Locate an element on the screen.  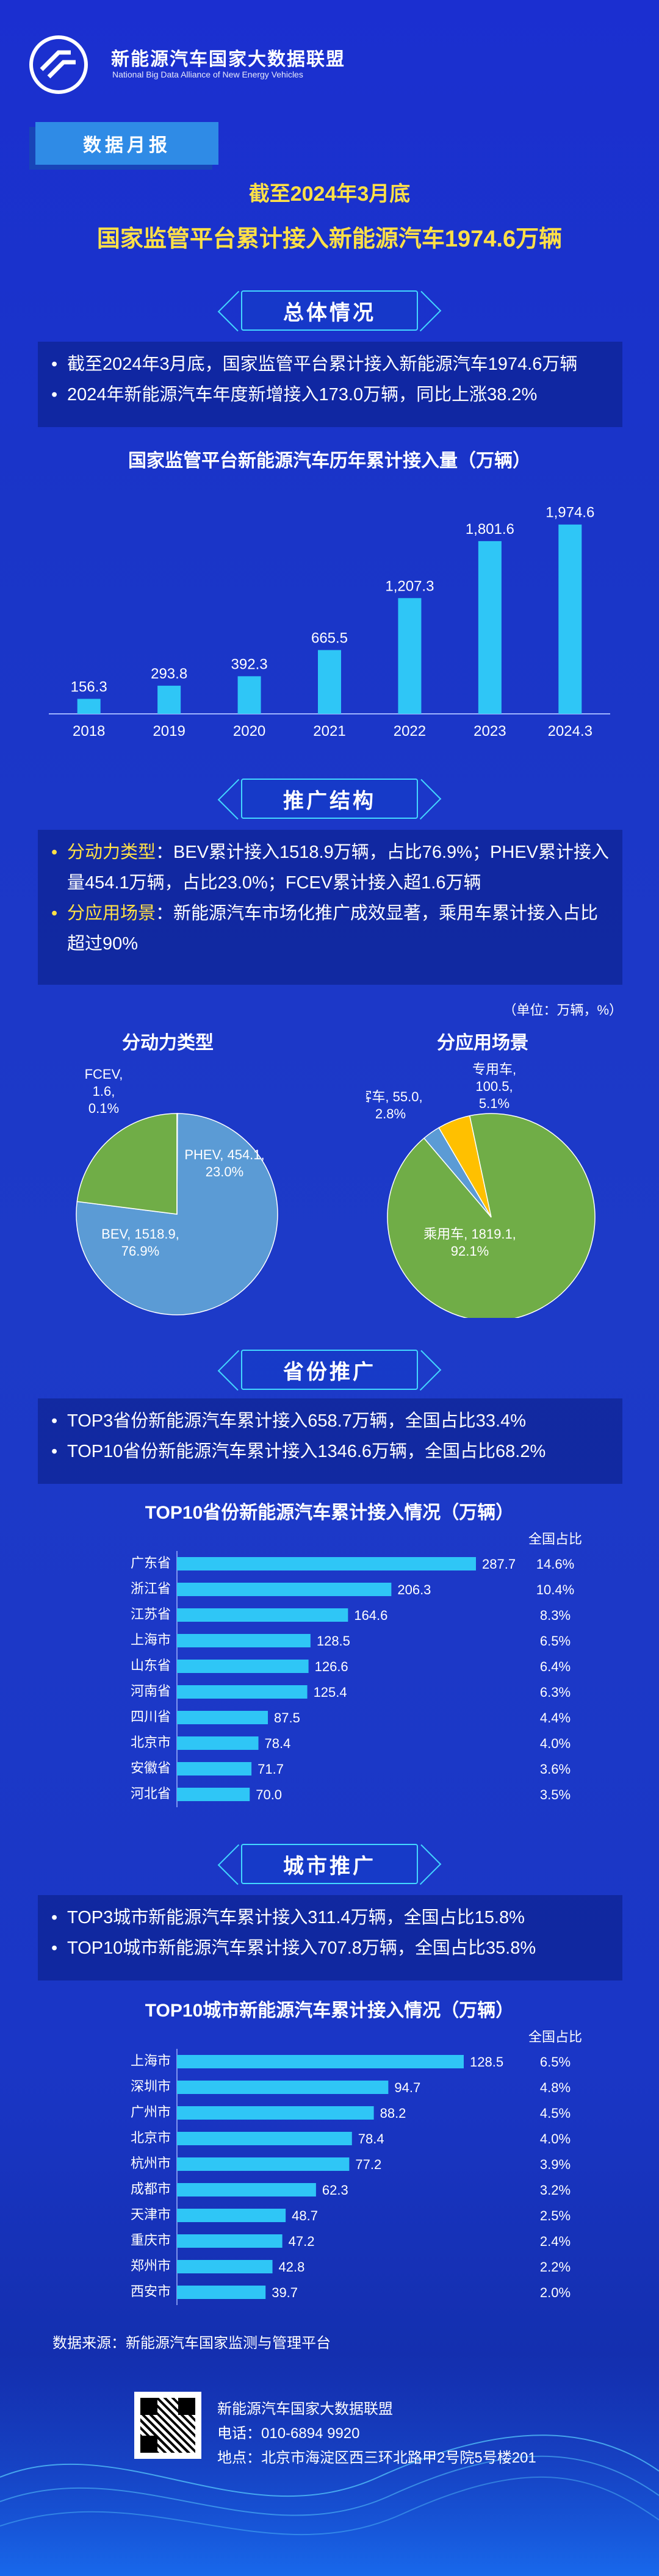
section-title-text: 总体情况 is located at coordinates (329, 313).